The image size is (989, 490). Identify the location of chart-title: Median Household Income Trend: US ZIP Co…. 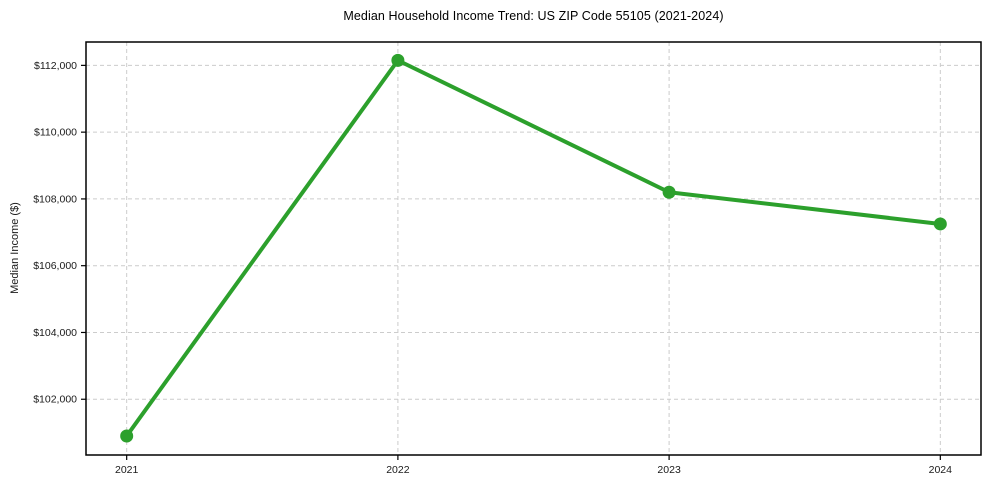
(533, 16).